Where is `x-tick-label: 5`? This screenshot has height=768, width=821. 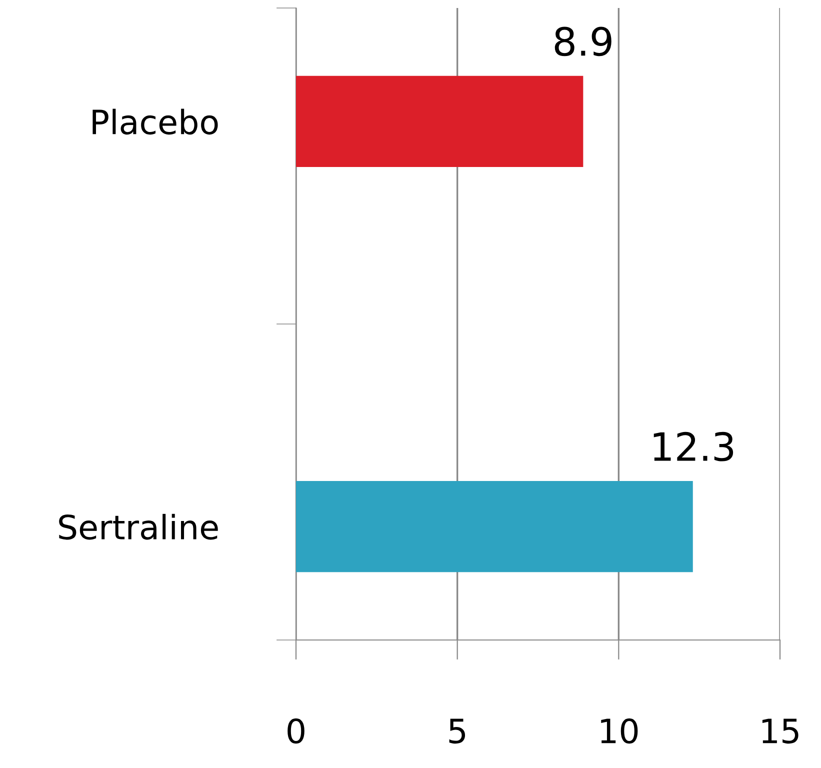
x-tick-label: 5 is located at coordinates (457, 731).